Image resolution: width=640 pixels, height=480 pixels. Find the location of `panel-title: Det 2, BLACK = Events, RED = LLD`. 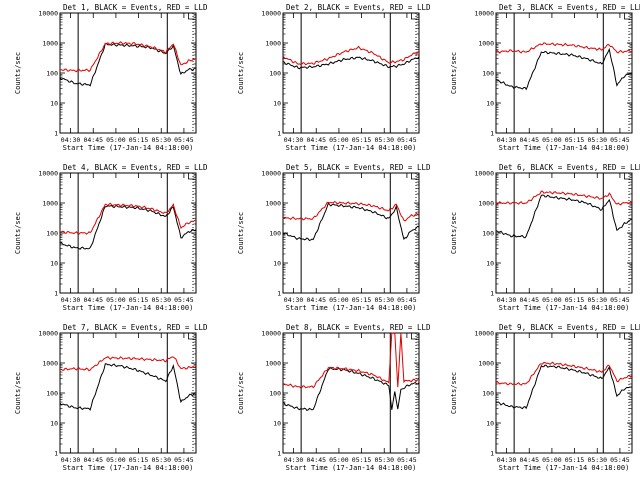

panel-title: Det 2, BLACK = Events, RED = LLD is located at coordinates (358, 7).